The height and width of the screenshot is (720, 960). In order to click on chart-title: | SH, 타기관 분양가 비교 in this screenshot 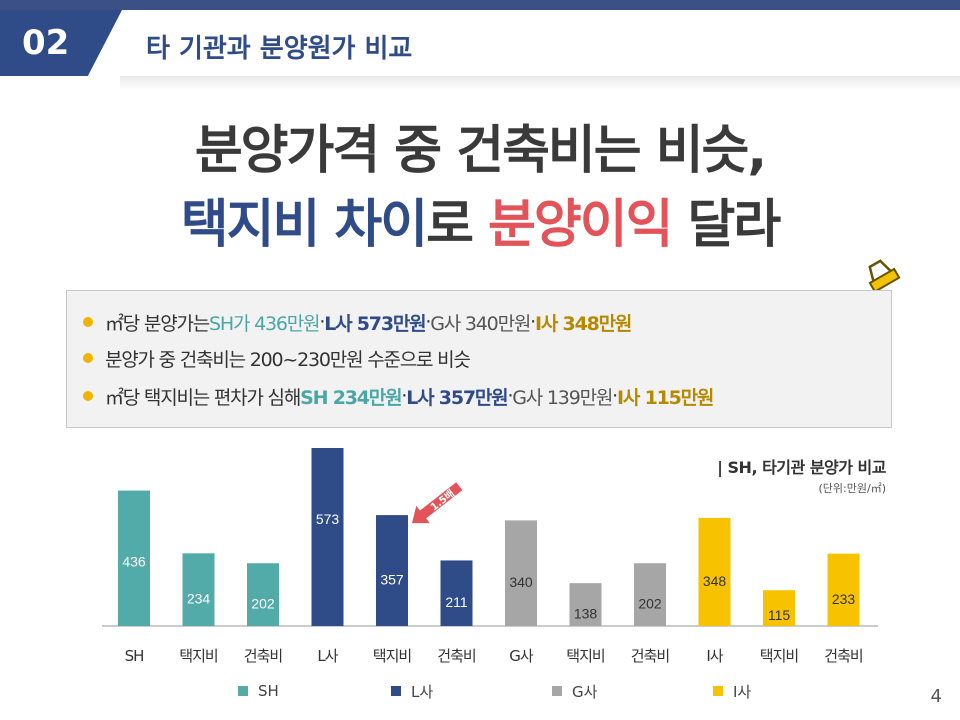, I will do `click(801, 467)`.